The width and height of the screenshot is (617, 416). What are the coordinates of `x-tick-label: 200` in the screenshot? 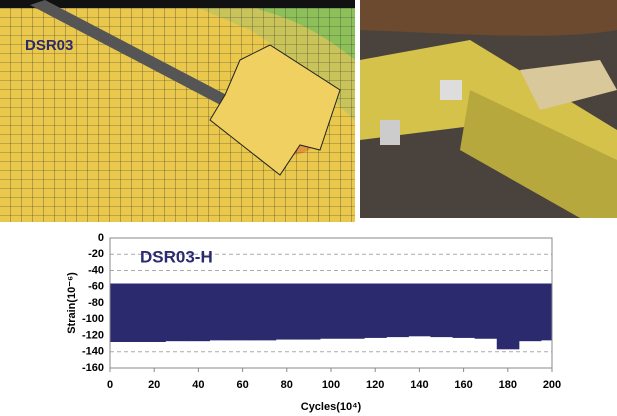 It's located at (552, 385).